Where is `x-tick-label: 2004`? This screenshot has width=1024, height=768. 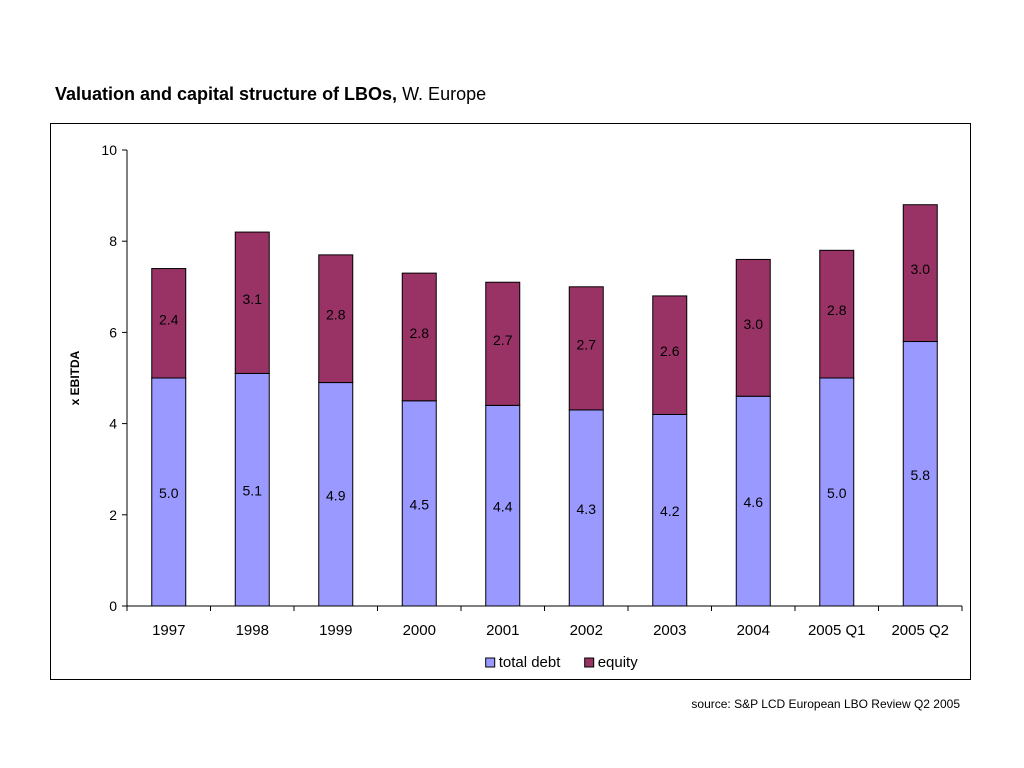 x-tick-label: 2004 is located at coordinates (753, 630).